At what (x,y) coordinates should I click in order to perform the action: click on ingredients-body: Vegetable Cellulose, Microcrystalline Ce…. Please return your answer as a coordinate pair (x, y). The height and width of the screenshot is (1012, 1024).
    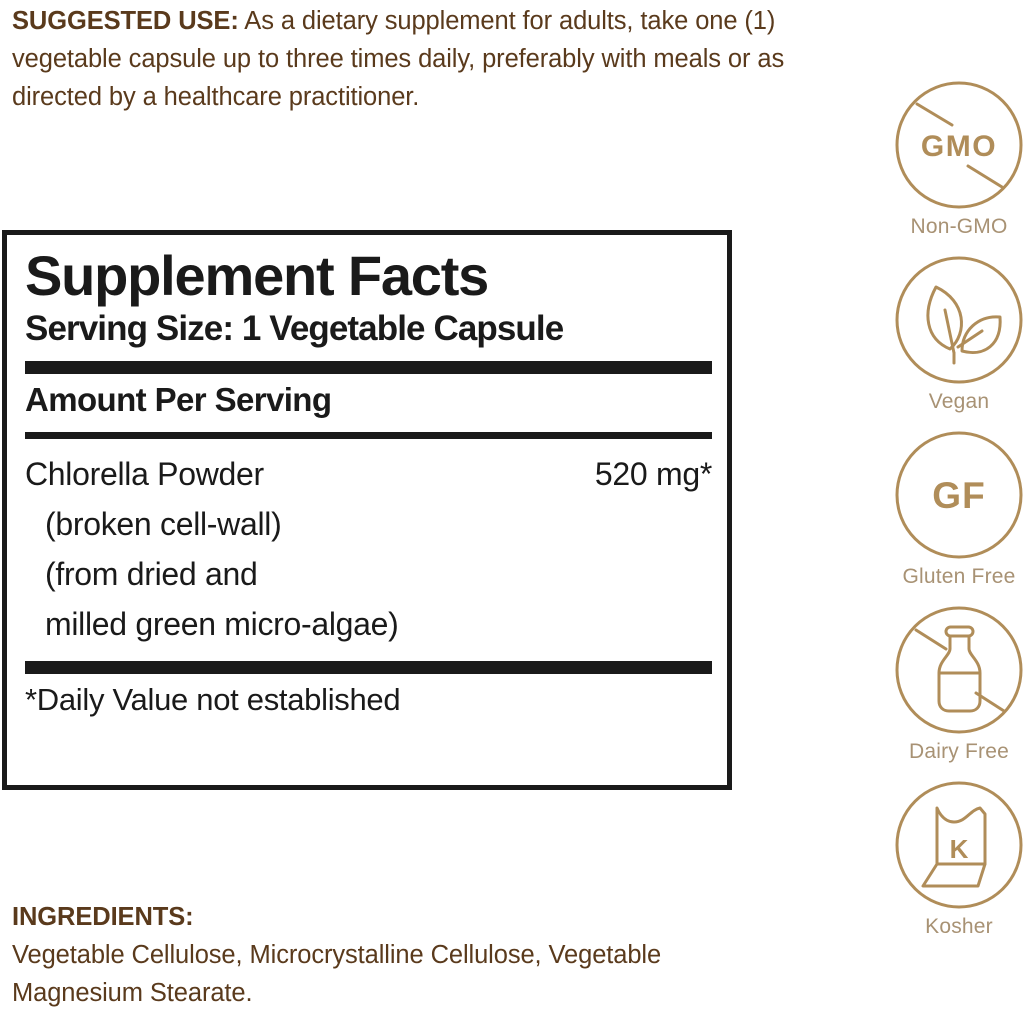
    Looking at the image, I should click on (337, 974).